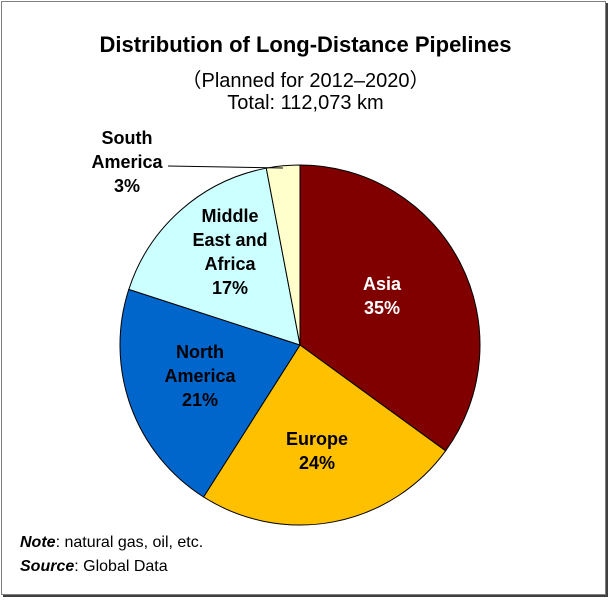 The image size is (611, 600). What do you see at coordinates (121, 566) in the screenshot?
I see `source-text: : Global Data` at bounding box center [121, 566].